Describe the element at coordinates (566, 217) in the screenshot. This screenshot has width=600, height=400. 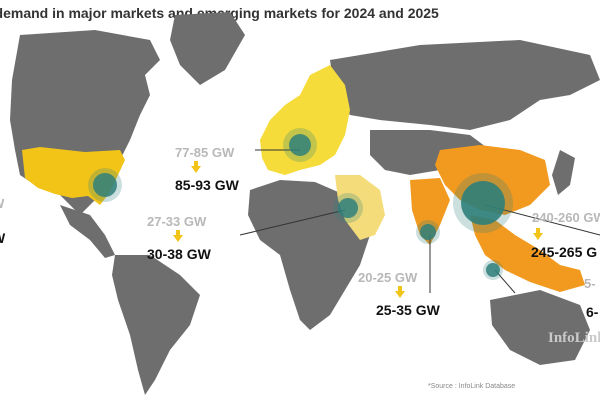
I see `label-china-2024: 240-260 GW` at that location.